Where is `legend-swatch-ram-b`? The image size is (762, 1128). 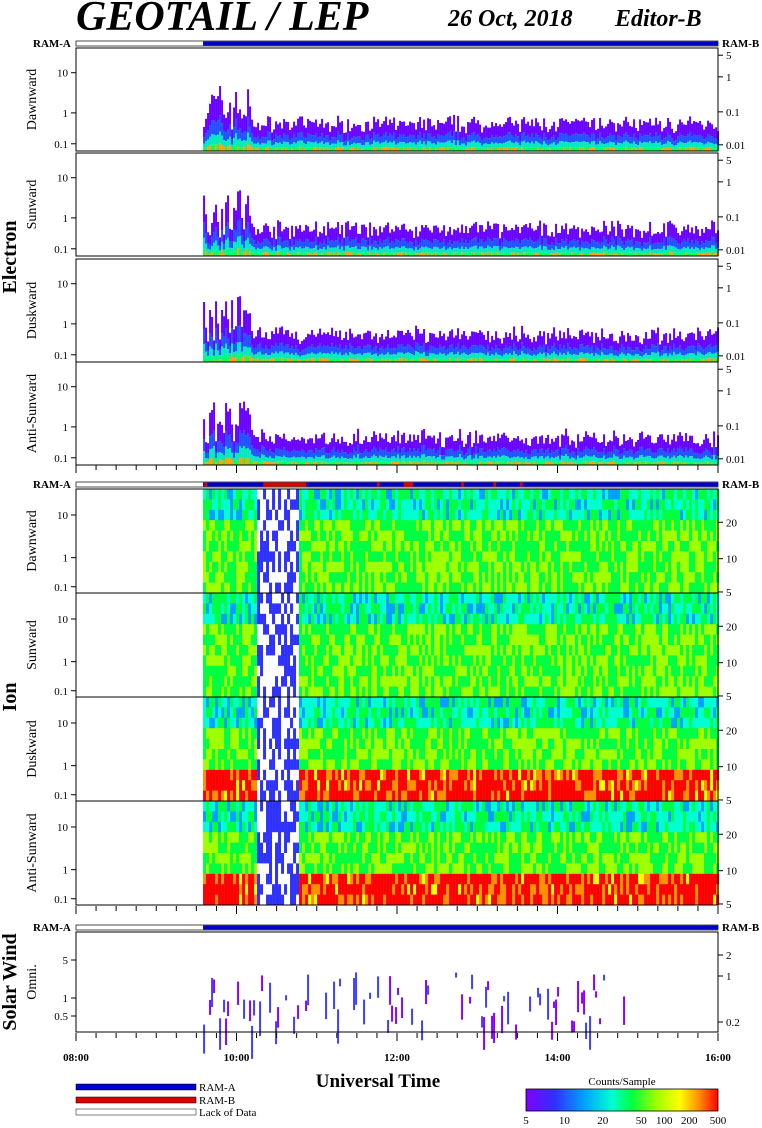
legend-swatch-ram-b is located at coordinates (136, 1100).